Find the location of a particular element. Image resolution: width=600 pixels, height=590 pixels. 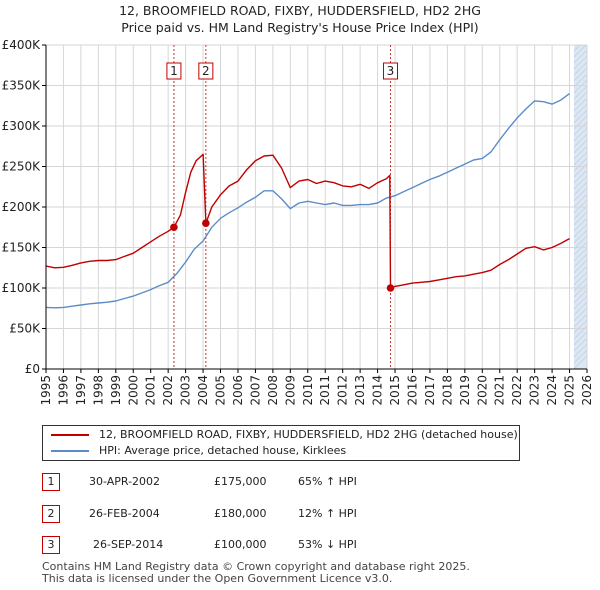

legend-swatch-price is located at coordinates (70, 435).